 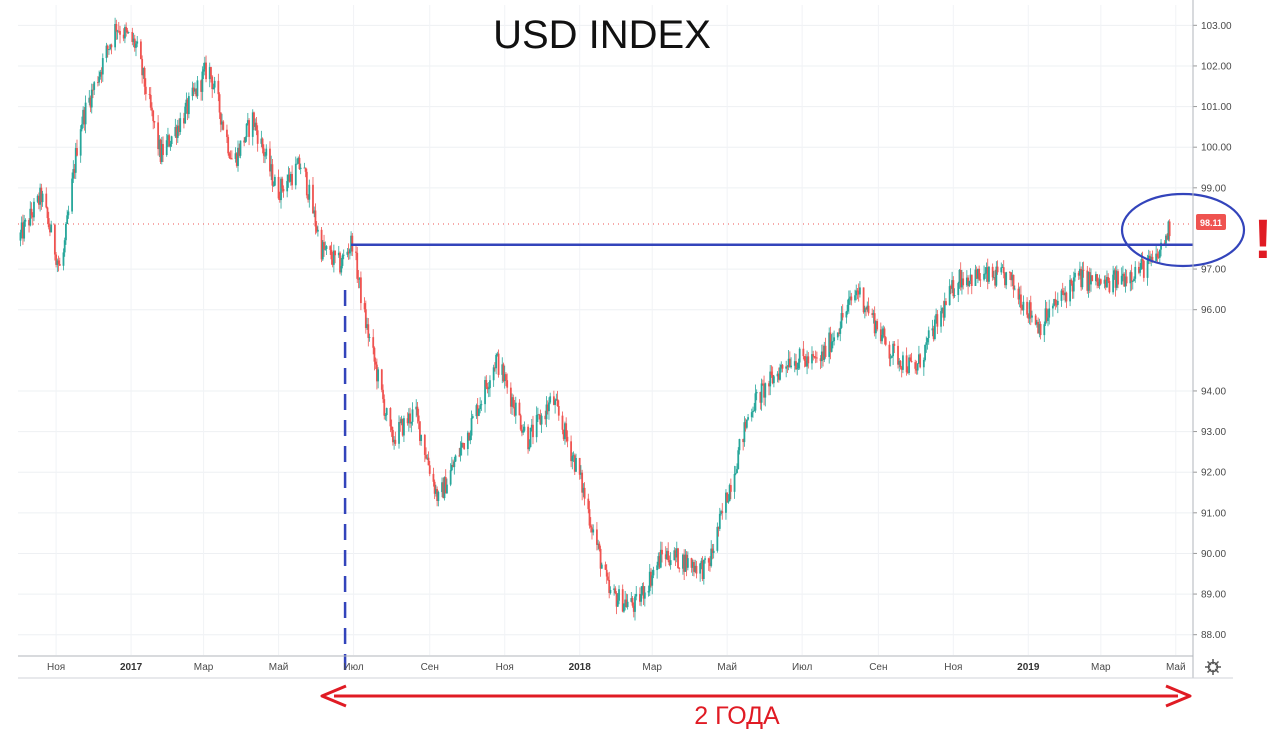 I want to click on settings-gear-icon, so click(x=1213, y=667).